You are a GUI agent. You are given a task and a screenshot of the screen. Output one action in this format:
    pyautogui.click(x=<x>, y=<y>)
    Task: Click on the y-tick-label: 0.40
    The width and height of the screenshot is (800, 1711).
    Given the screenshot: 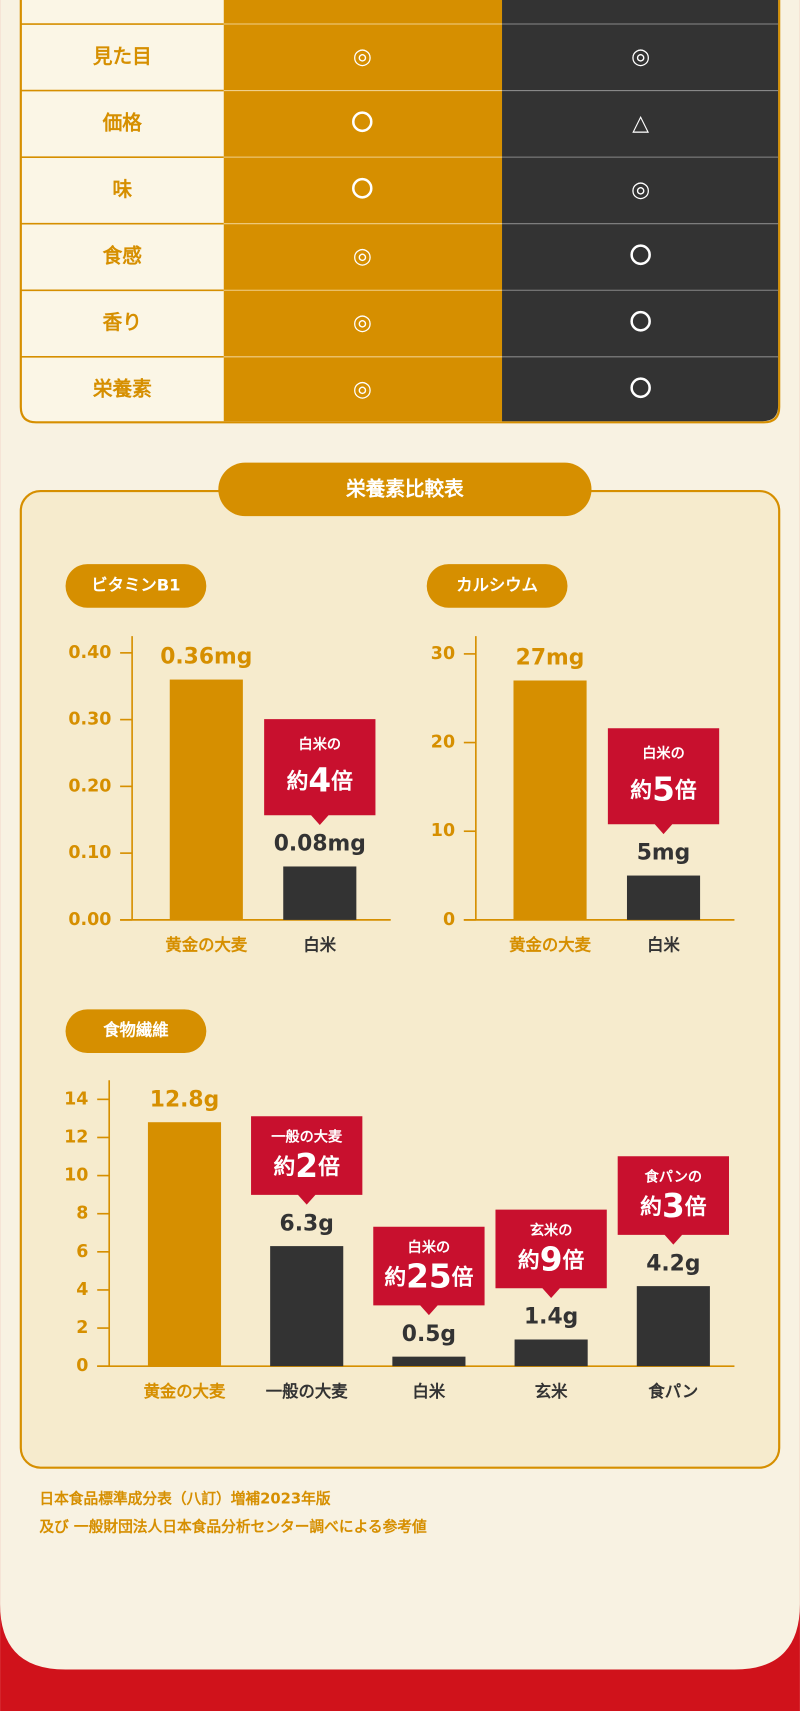 What is the action you would take?
    pyautogui.click(x=89, y=653)
    